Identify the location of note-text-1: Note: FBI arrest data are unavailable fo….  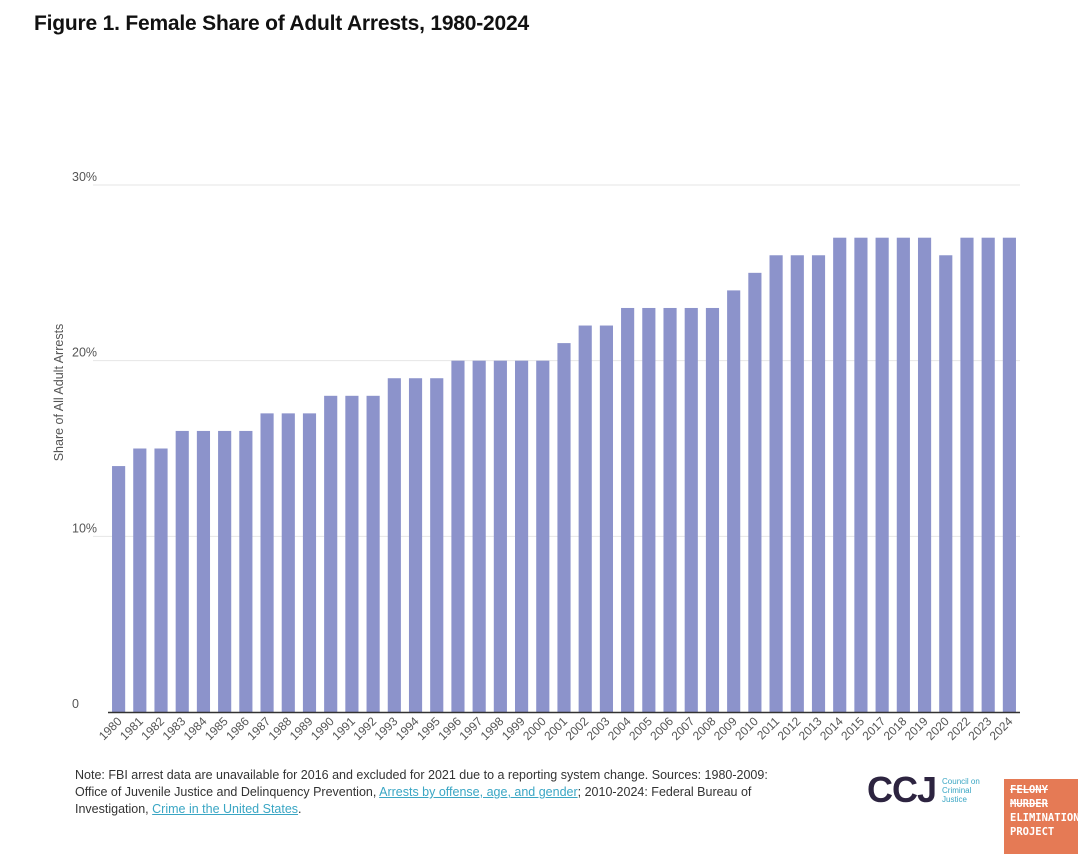
(421, 783).